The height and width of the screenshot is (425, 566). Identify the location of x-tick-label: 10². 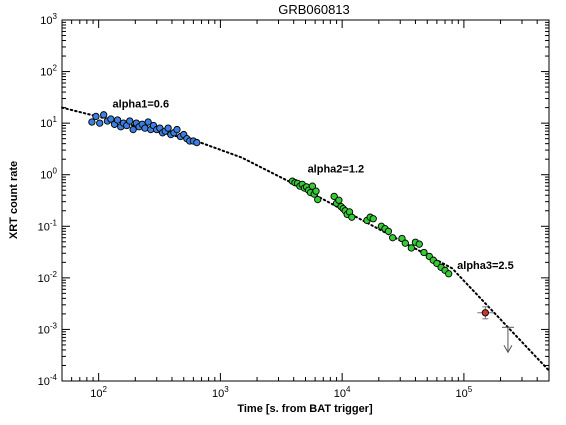
(98, 392).